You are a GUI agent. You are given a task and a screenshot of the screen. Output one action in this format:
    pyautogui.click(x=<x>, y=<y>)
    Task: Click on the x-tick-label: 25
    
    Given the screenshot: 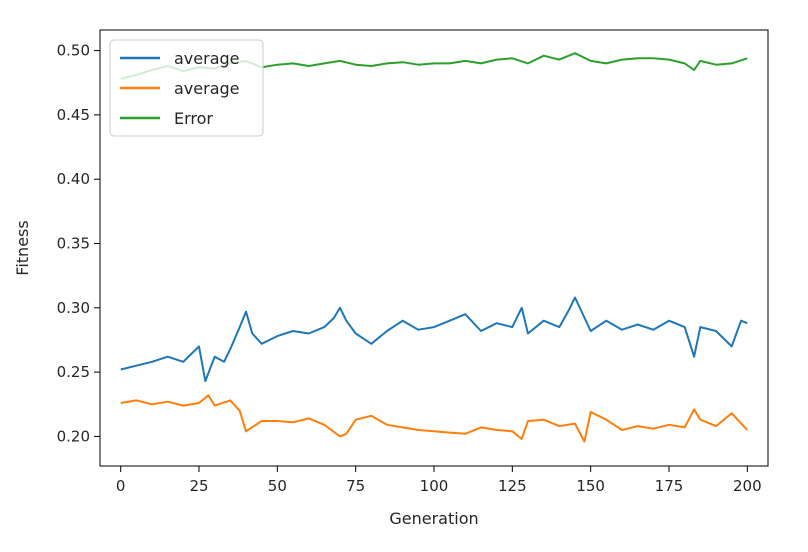 What is the action you would take?
    pyautogui.click(x=198, y=486)
    